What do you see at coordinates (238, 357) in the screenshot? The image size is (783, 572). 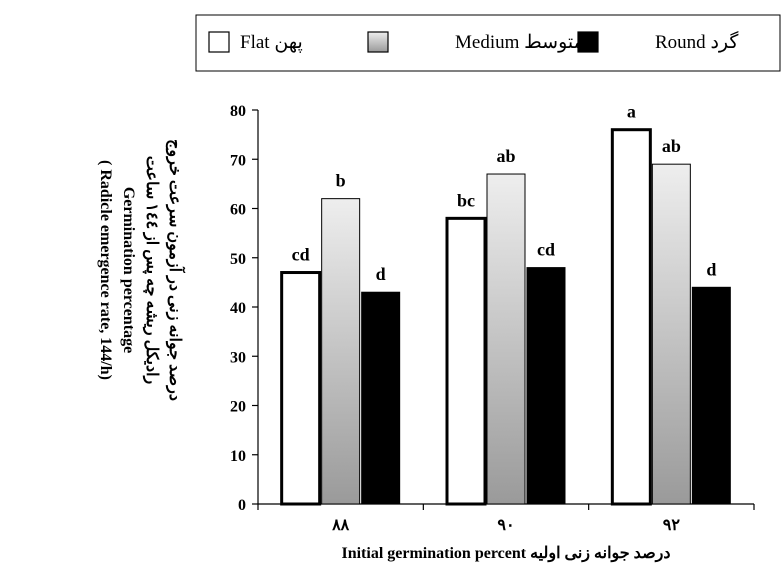 I see `y-tick-label: 30` at bounding box center [238, 357].